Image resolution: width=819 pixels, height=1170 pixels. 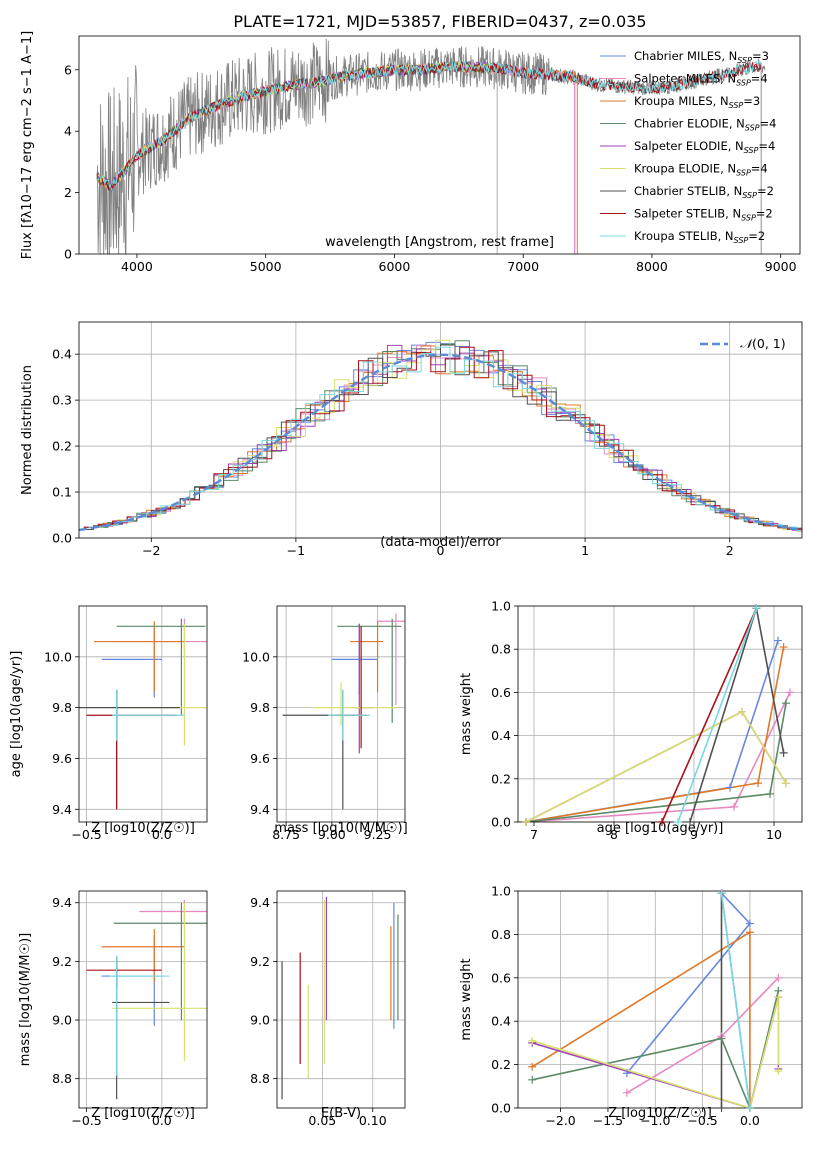 I want to click on x-tick-label: 9.00, so click(x=332, y=834).